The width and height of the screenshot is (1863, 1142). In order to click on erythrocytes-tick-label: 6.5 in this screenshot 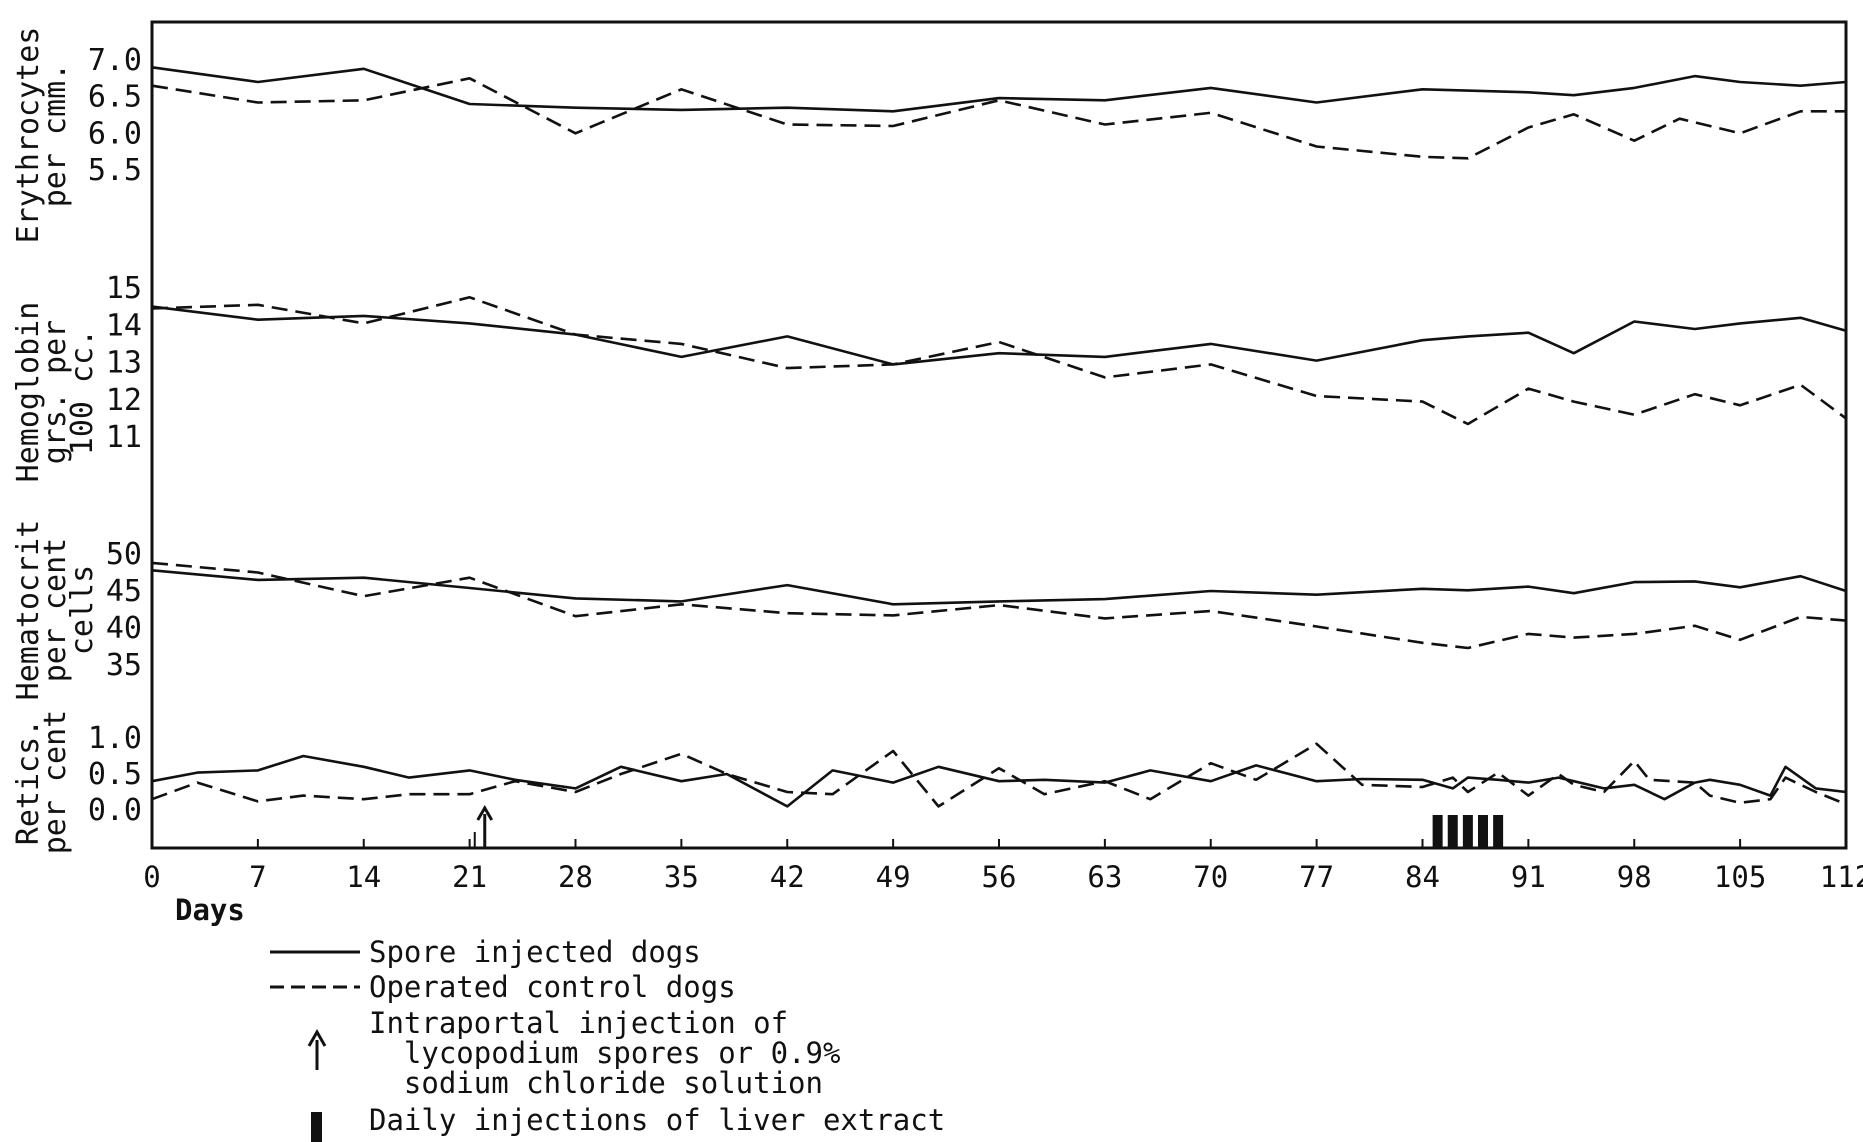, I will do `click(115, 97)`.